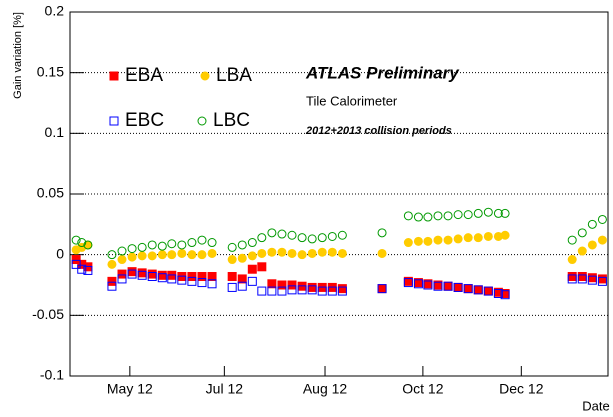  What do you see at coordinates (55, 11) in the screenshot?
I see `y-tick-label: 0.2` at bounding box center [55, 11].